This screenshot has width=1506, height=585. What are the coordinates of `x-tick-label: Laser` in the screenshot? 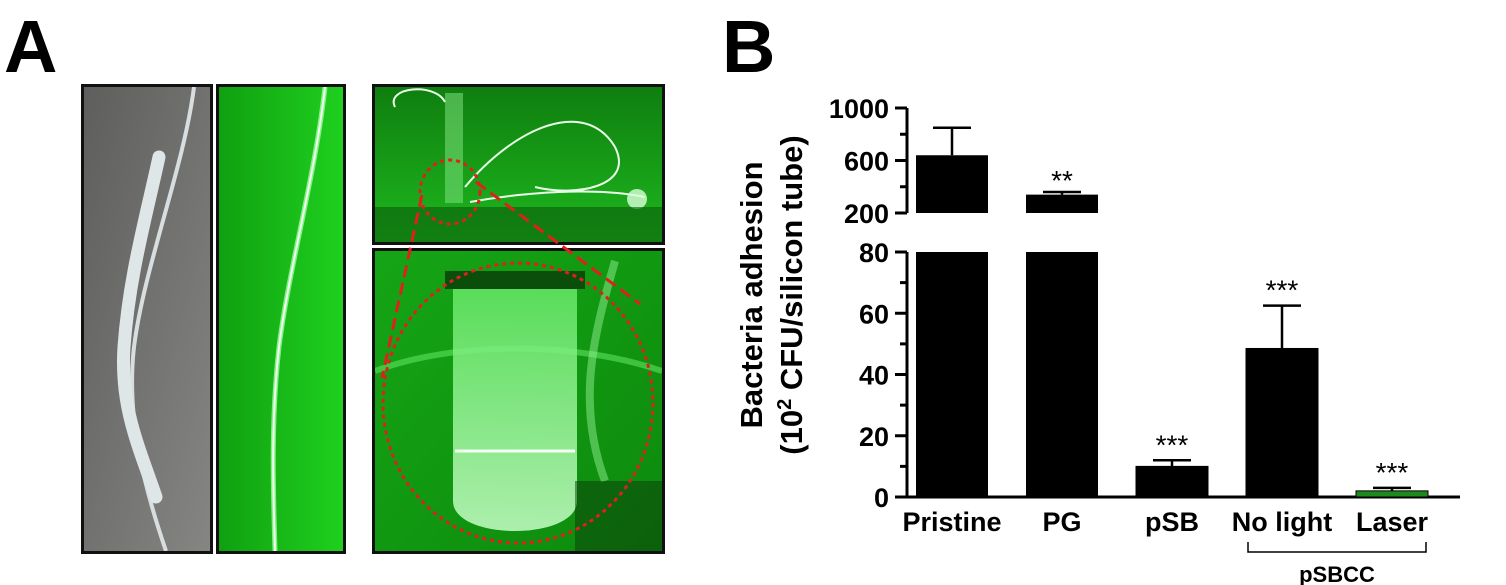 It's located at (1392, 522).